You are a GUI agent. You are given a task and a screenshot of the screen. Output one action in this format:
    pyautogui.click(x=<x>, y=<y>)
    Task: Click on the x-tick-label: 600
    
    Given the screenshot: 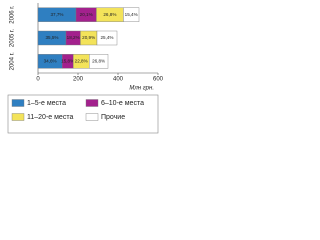 What is the action you would take?
    pyautogui.click(x=158, y=80)
    